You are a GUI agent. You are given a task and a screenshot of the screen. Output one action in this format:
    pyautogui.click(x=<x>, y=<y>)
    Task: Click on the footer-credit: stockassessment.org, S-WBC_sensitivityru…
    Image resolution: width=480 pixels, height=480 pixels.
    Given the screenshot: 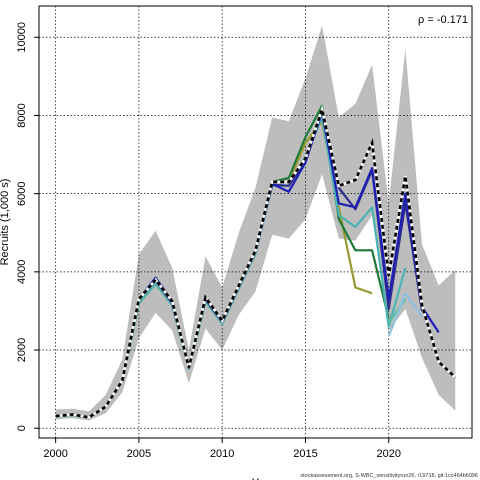 What is the action you would take?
    pyautogui.click(x=389, y=476)
    